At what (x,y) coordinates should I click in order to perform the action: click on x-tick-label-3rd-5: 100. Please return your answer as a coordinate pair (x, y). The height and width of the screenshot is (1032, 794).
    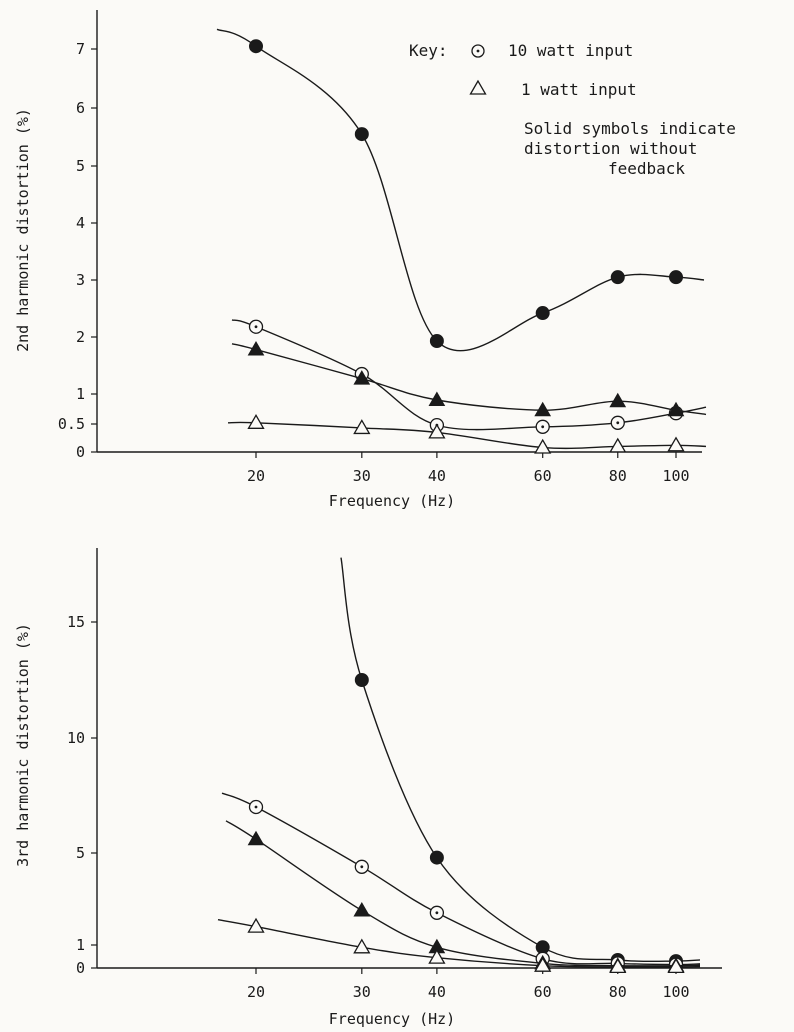
    Looking at the image, I should click on (675, 992).